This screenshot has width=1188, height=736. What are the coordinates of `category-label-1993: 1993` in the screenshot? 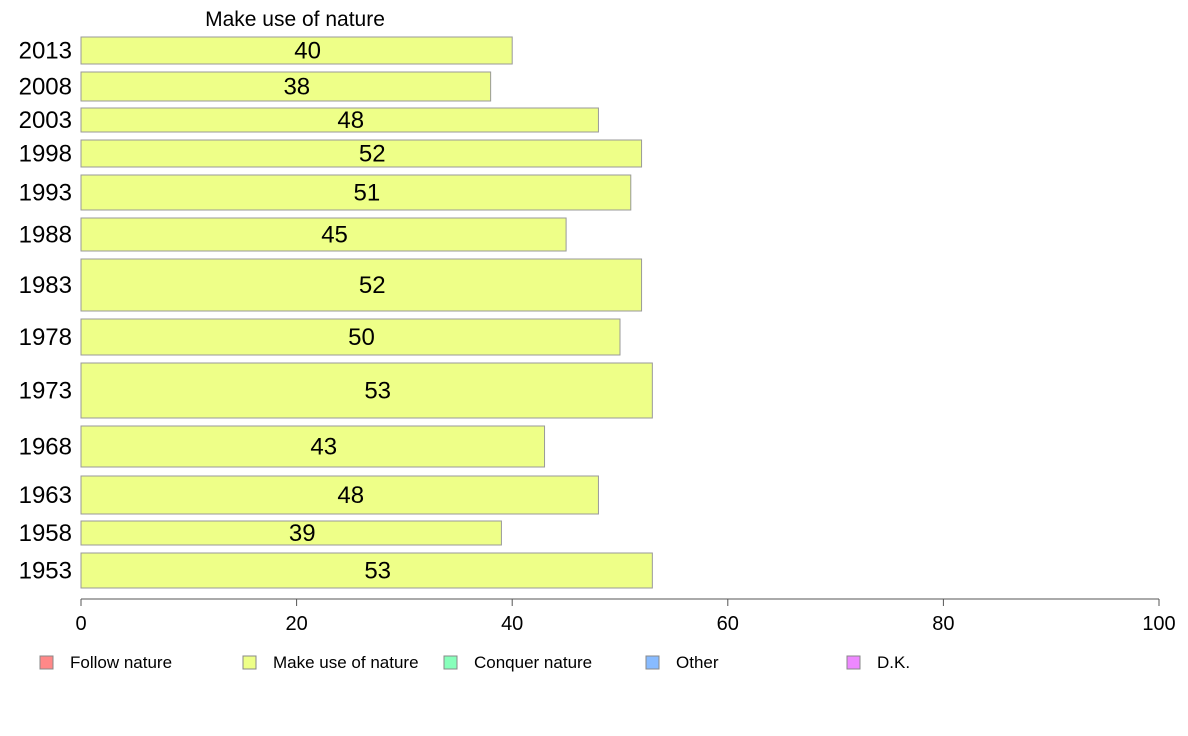 It's located at (45, 193).